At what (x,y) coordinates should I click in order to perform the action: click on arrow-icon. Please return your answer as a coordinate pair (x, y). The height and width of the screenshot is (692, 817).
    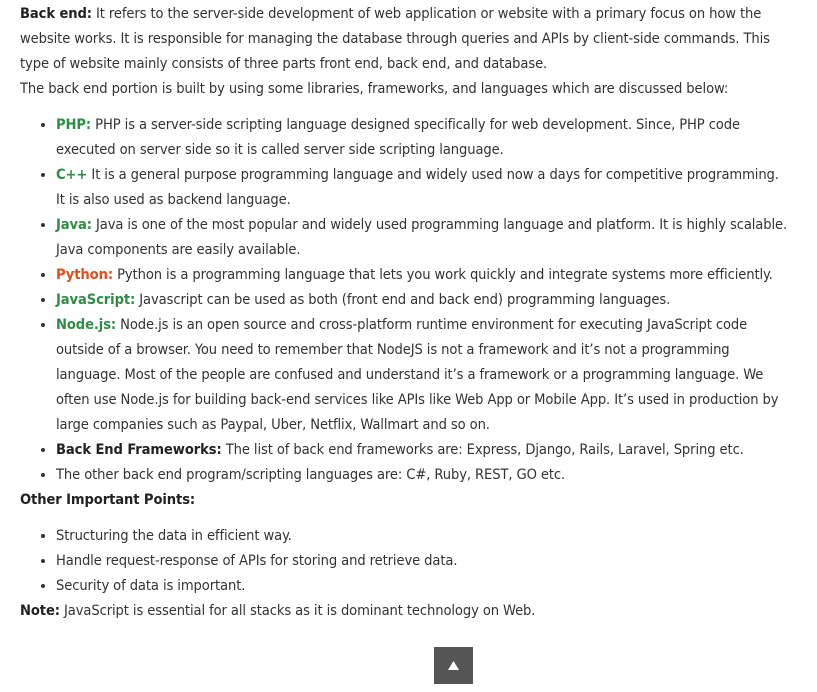
    Looking at the image, I should click on (453, 665).